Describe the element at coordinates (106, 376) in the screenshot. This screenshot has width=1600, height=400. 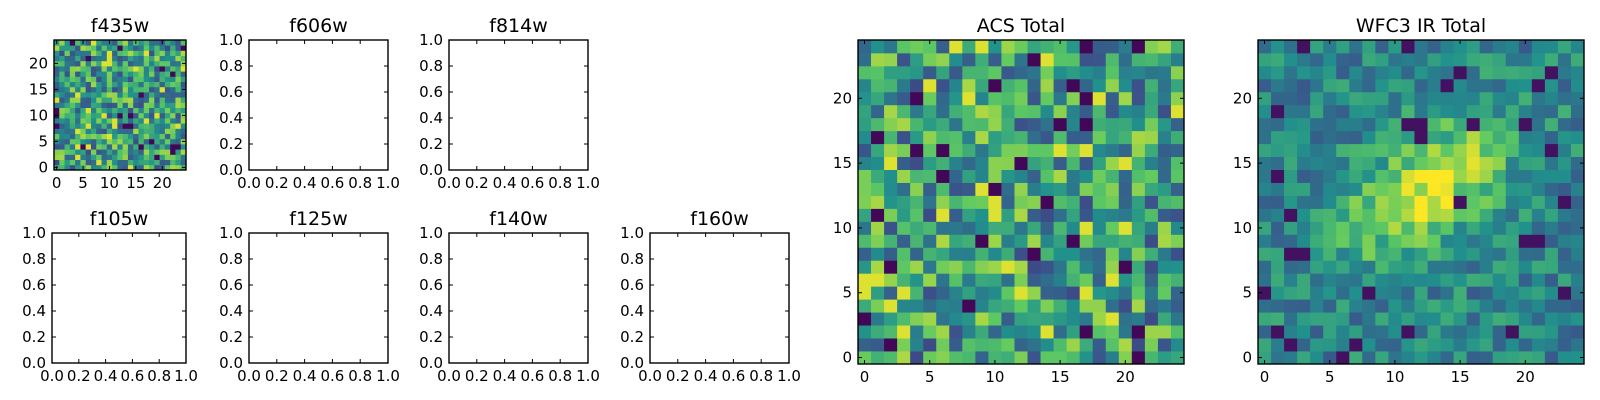
I see `x-tick-label: 0.4` at that location.